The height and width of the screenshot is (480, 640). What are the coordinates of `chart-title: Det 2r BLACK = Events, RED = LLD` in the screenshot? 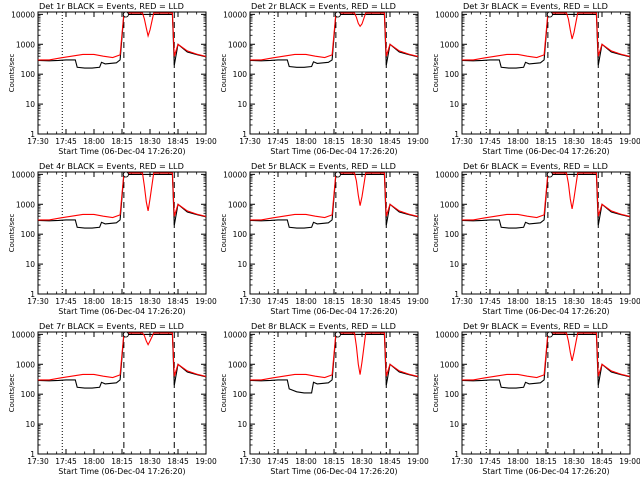 It's located at (323, 6).